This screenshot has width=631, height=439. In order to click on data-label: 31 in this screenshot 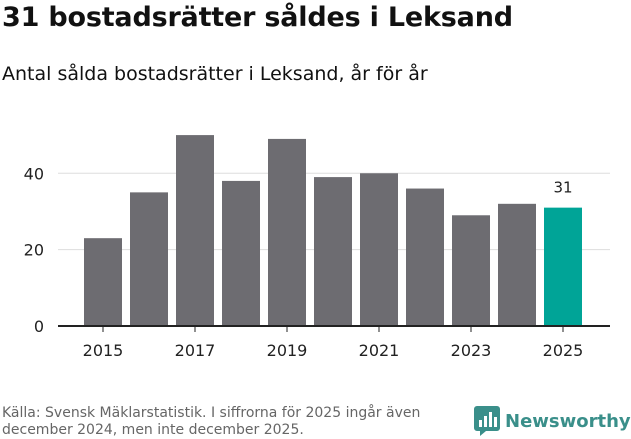, I will do `click(562, 188)`.